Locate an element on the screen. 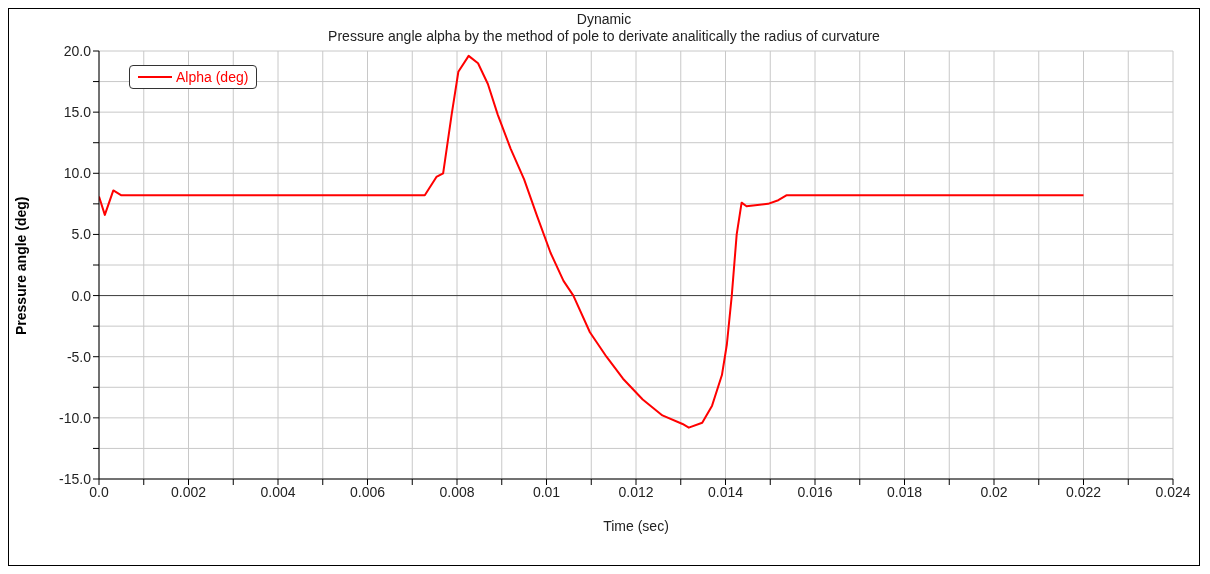 This screenshot has width=1210, height=574. x-tick-label: 0.006 is located at coordinates (367, 491).